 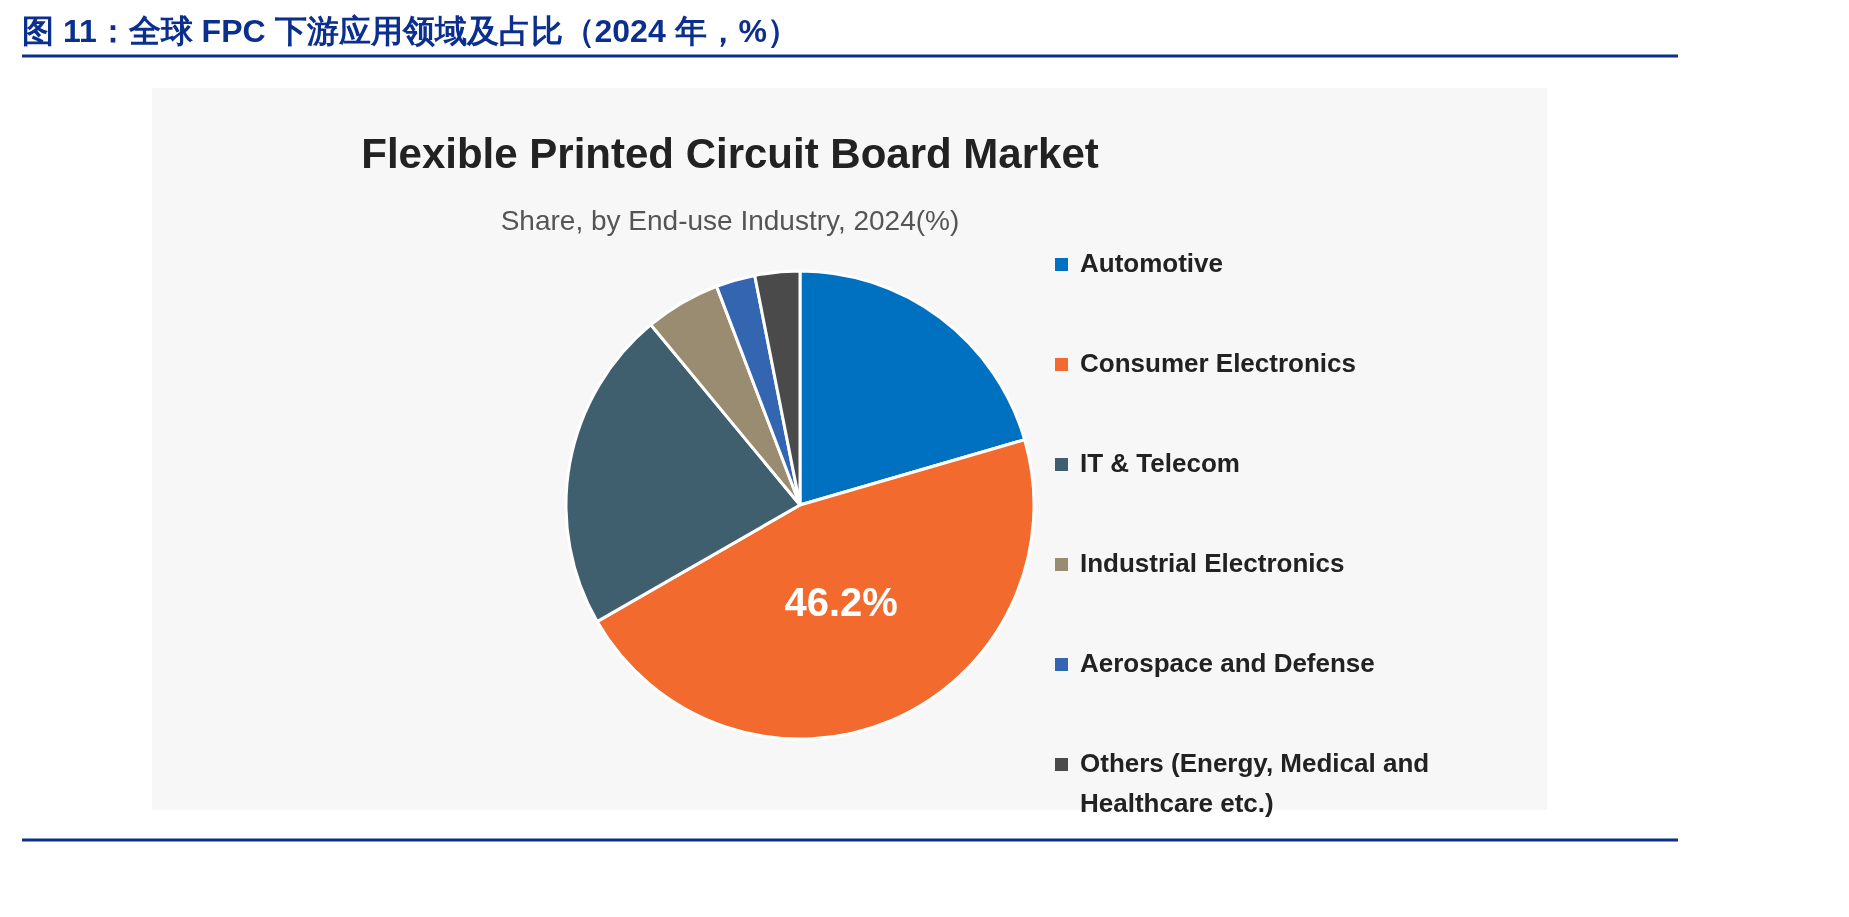 I want to click on legend-label: Aerospace and Defense, so click(x=1227, y=663).